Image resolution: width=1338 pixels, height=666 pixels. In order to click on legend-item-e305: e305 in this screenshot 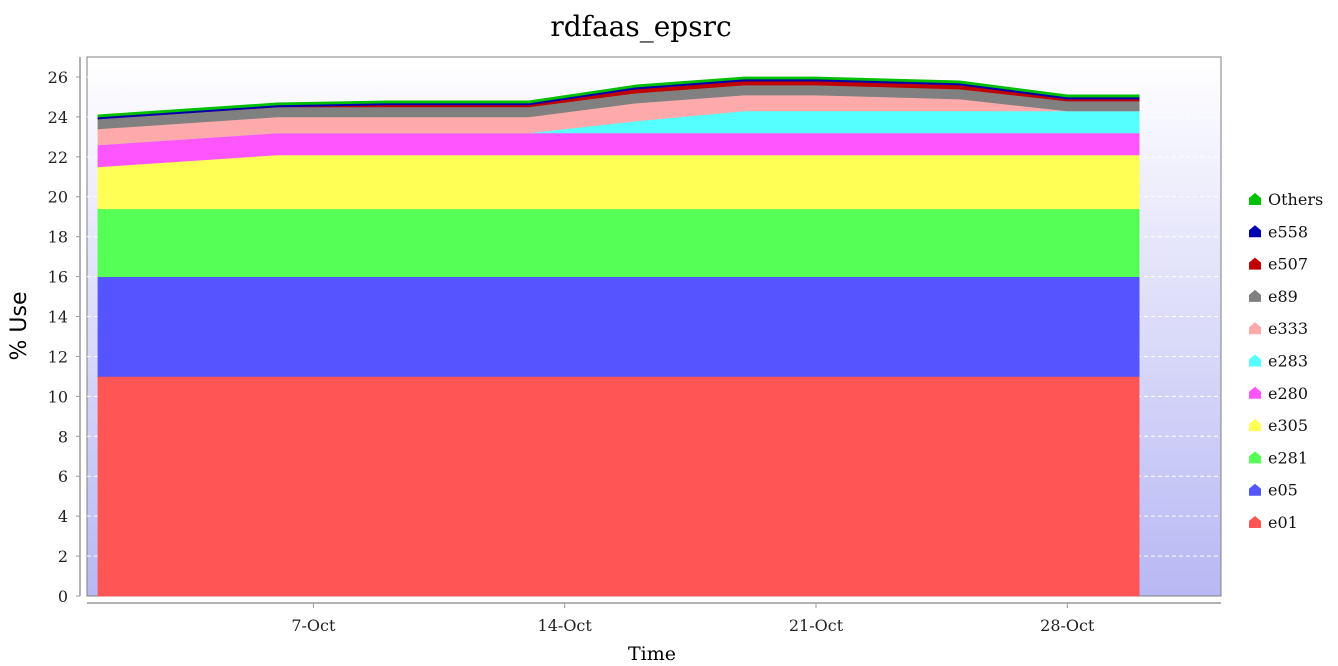, I will do `click(1278, 425)`.